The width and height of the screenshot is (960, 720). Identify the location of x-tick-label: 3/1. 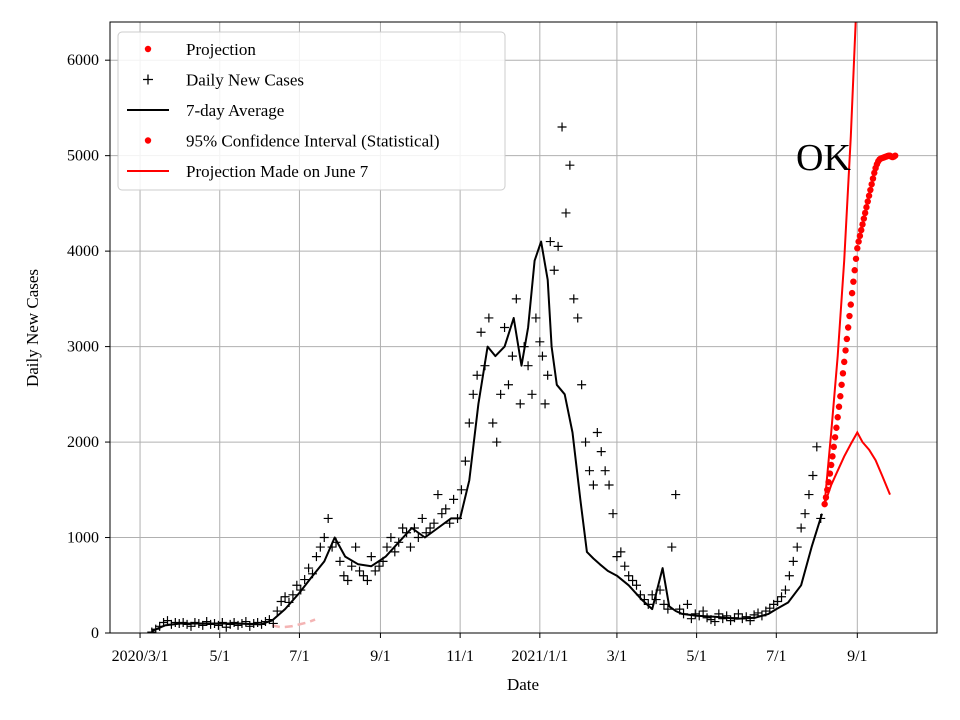
(617, 656).